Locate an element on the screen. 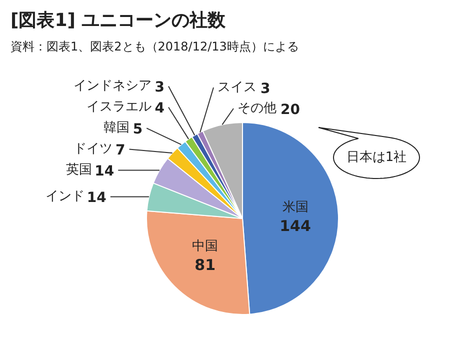  slice-label: 中国 is located at coordinates (205, 246).